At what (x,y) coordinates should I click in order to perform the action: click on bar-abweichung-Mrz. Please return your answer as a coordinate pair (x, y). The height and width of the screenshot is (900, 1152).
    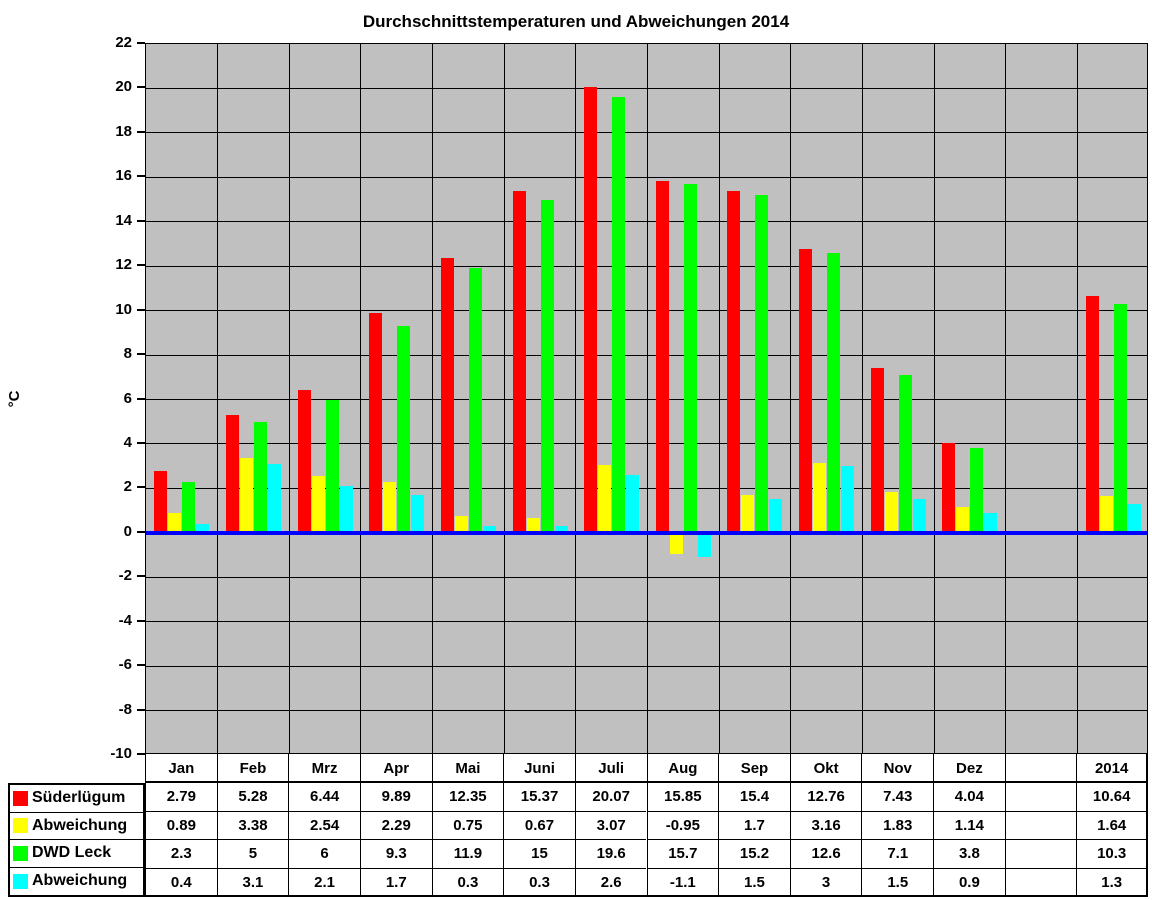
    Looking at the image, I should click on (318, 504).